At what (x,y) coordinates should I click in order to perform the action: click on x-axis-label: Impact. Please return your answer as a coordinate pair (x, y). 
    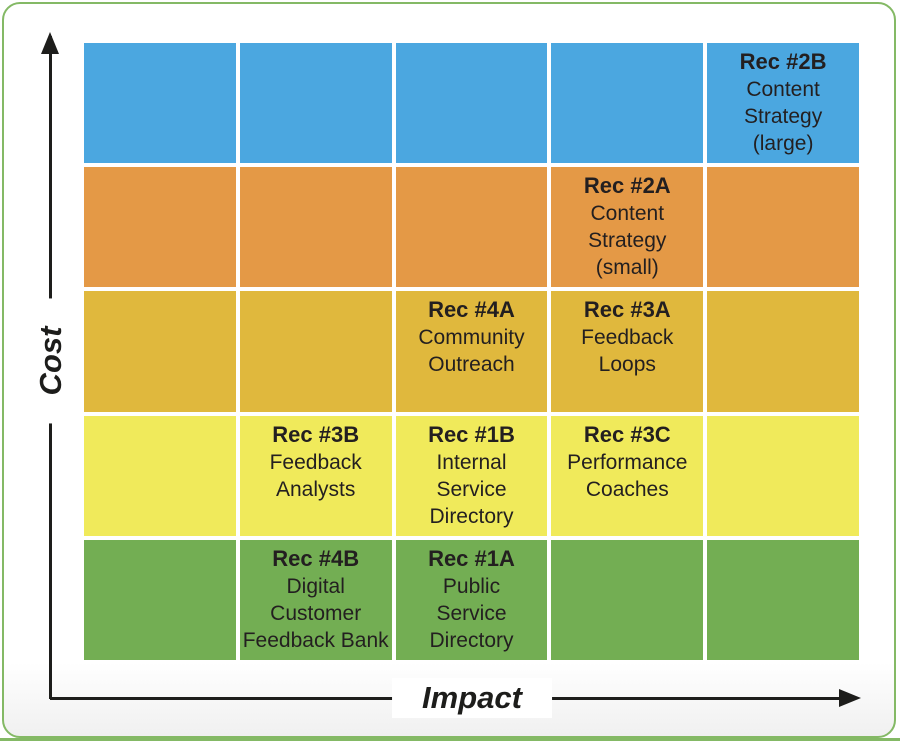
    Looking at the image, I should click on (472, 698).